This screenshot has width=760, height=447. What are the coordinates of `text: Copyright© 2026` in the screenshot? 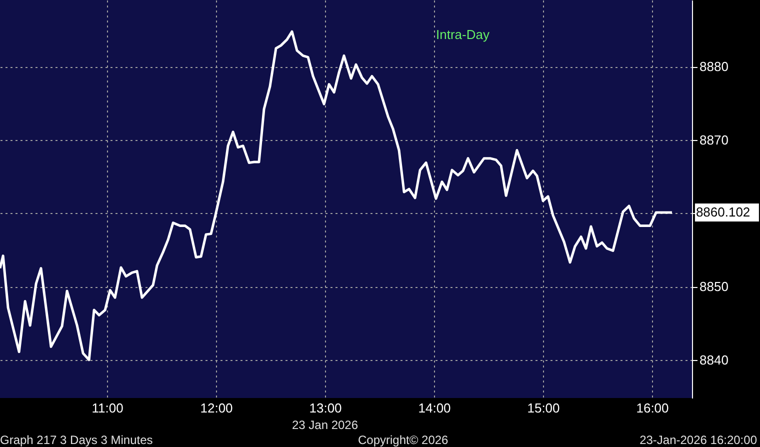 It's located at (403, 440).